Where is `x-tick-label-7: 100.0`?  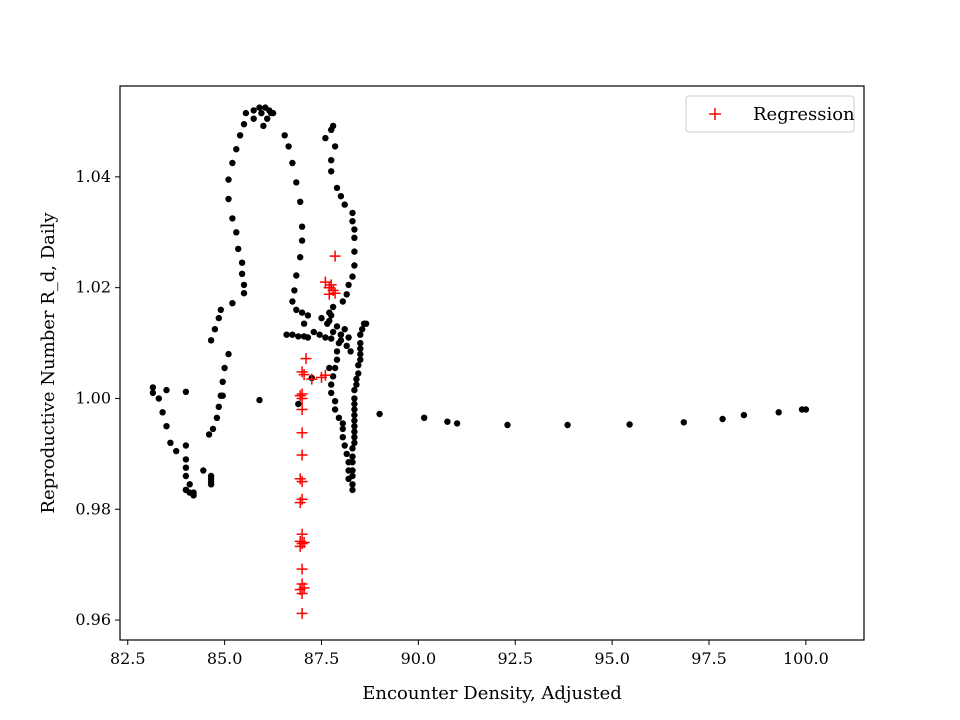
x-tick-label-7: 100.0 is located at coordinates (806, 658).